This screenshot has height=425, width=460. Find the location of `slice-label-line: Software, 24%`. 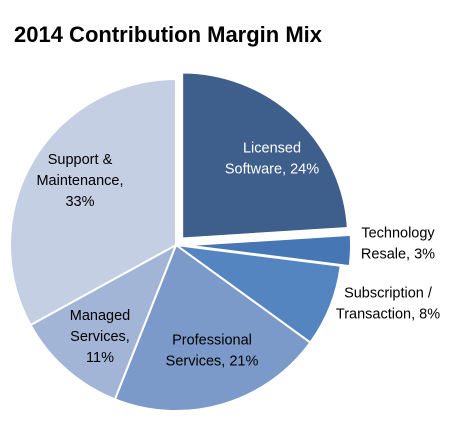

slice-label-line: Software, 24% is located at coordinates (272, 170).